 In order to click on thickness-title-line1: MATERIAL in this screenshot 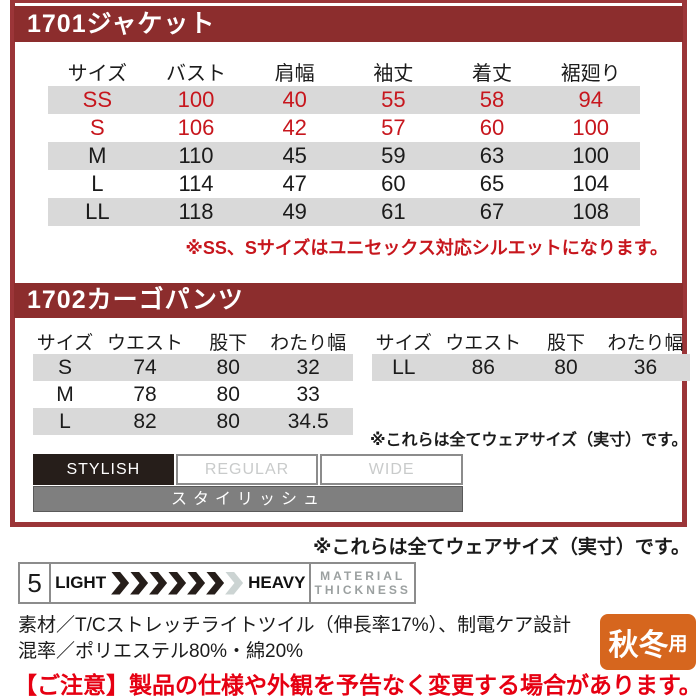, I will do `click(363, 576)`.